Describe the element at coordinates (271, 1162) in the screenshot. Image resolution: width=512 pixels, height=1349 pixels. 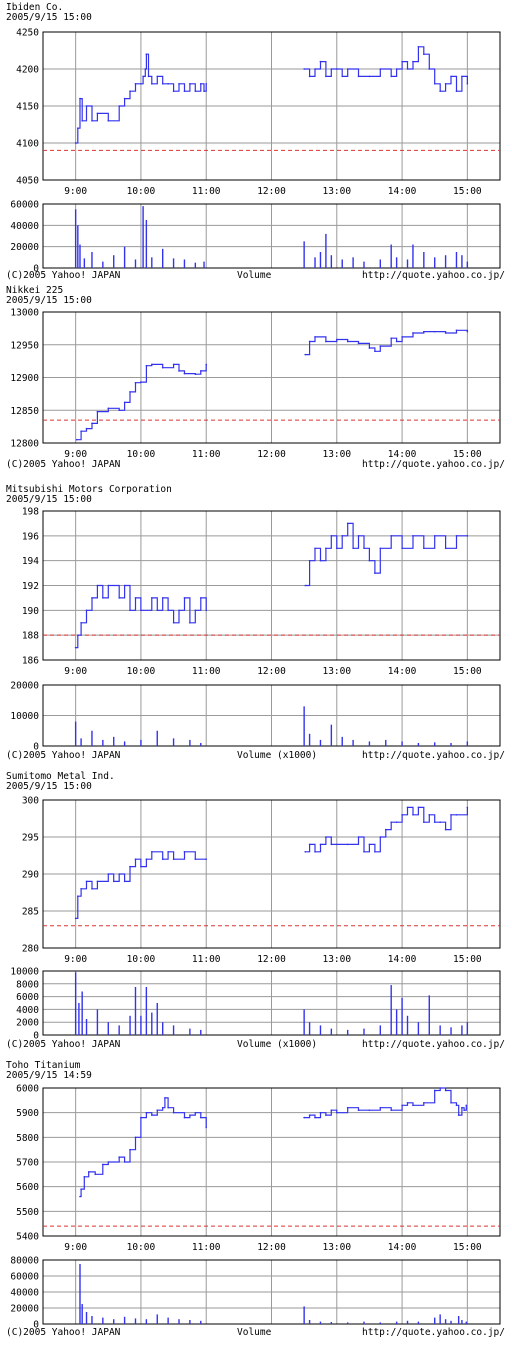
I see `price-panel` at that location.